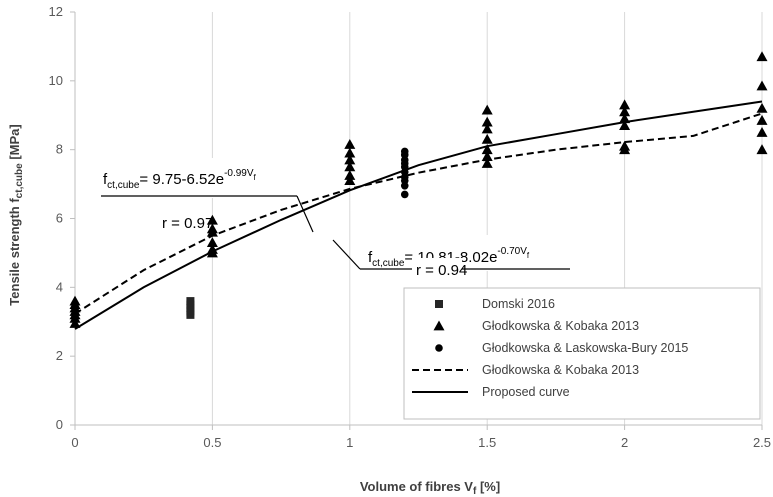 This screenshot has width=773, height=497. Describe the element at coordinates (59, 424) in the screenshot. I see `y-tick-label: 0` at that location.